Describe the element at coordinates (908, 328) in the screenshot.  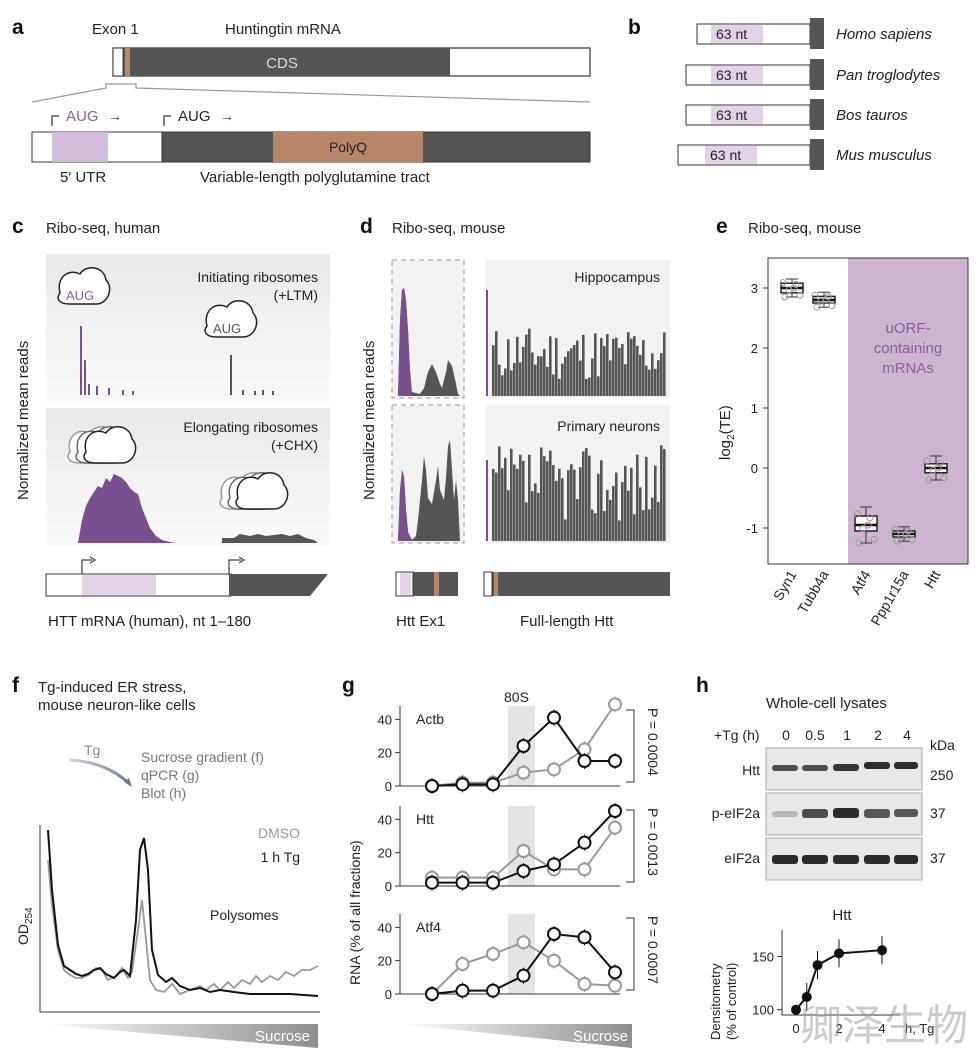
I see `uorf-label-1: uORF-` at that location.